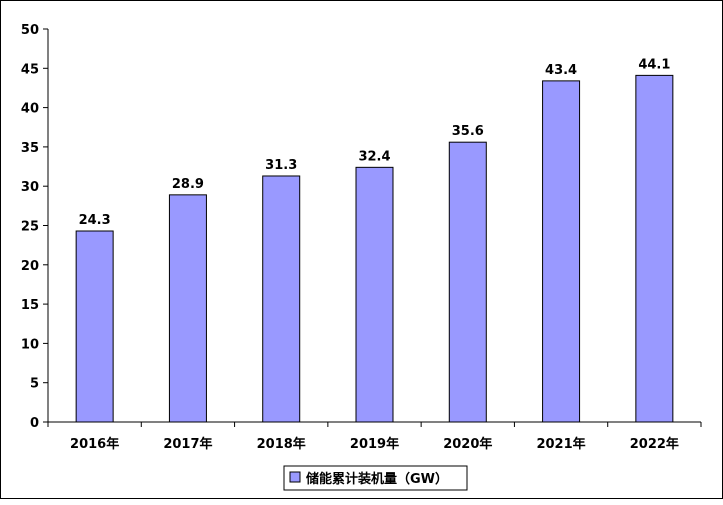 Image resolution: width=723 pixels, height=505 pixels. Describe the element at coordinates (30, 227) in the screenshot. I see `y-tick-label: 25` at that location.